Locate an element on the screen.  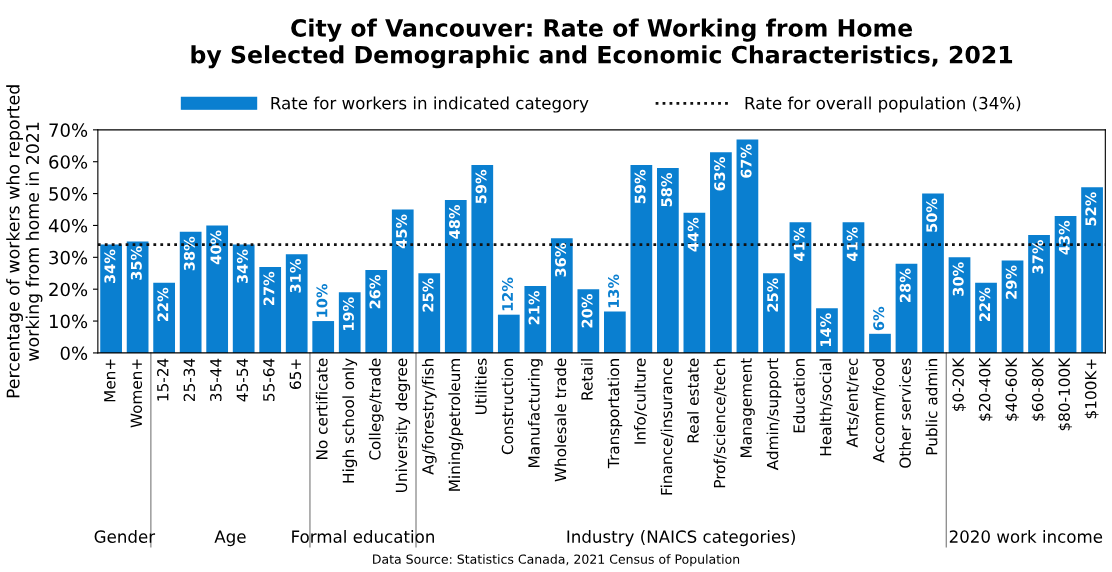
y-tick-label: 20% is located at coordinates (68, 289).